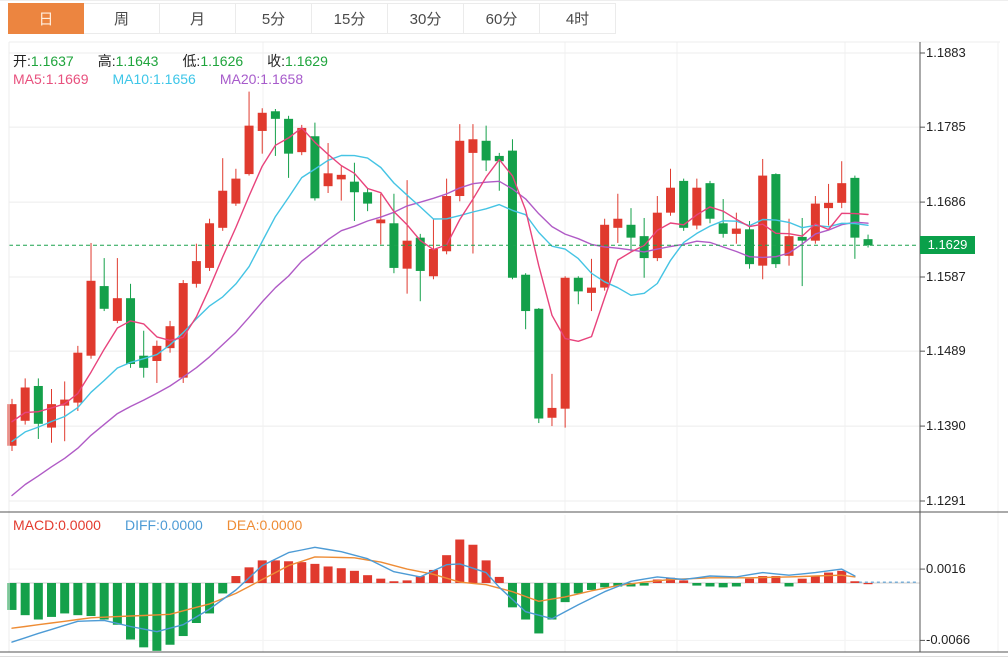 The height and width of the screenshot is (657, 1008). Describe the element at coordinates (578, 18) in the screenshot. I see `tab-4hour: 4时` at that location.